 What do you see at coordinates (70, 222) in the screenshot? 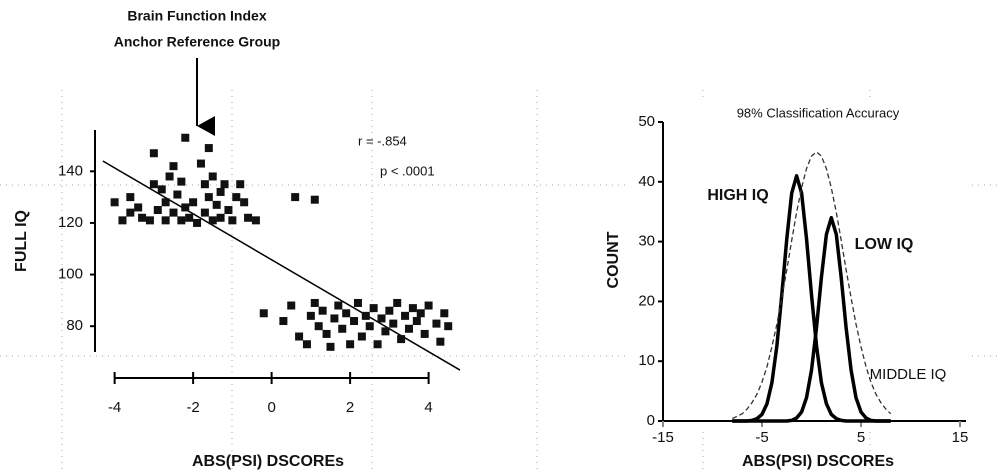
I see `y-tick-label: 120` at bounding box center [70, 222].